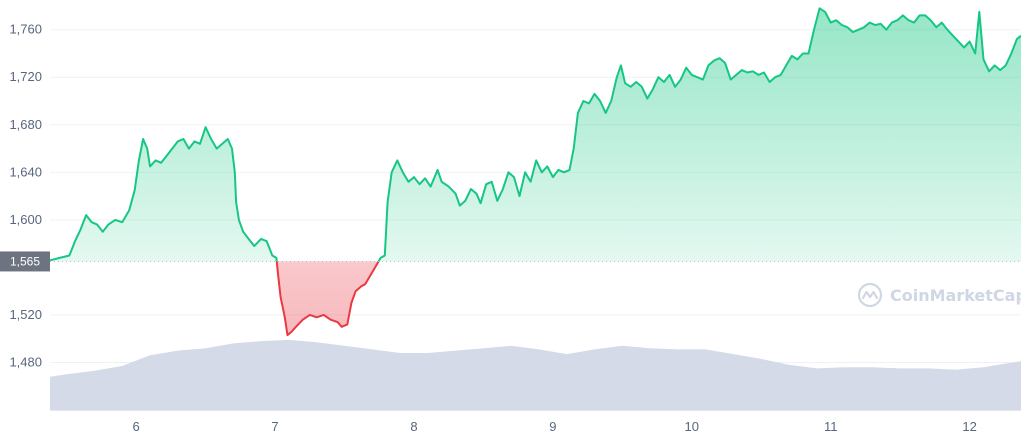 The height and width of the screenshot is (440, 1021). What do you see at coordinates (25, 196) in the screenshot?
I see `y-axis: 1,480 1,520 1,600 1,640 1,680 1,720 1,760` at bounding box center [25, 196].